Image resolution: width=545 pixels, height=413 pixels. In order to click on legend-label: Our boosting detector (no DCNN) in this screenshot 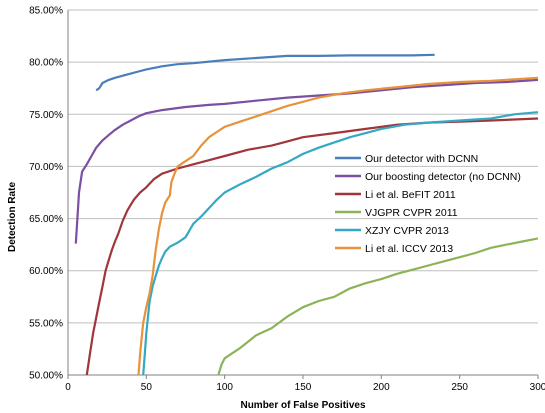, I will do `click(443, 177)`.